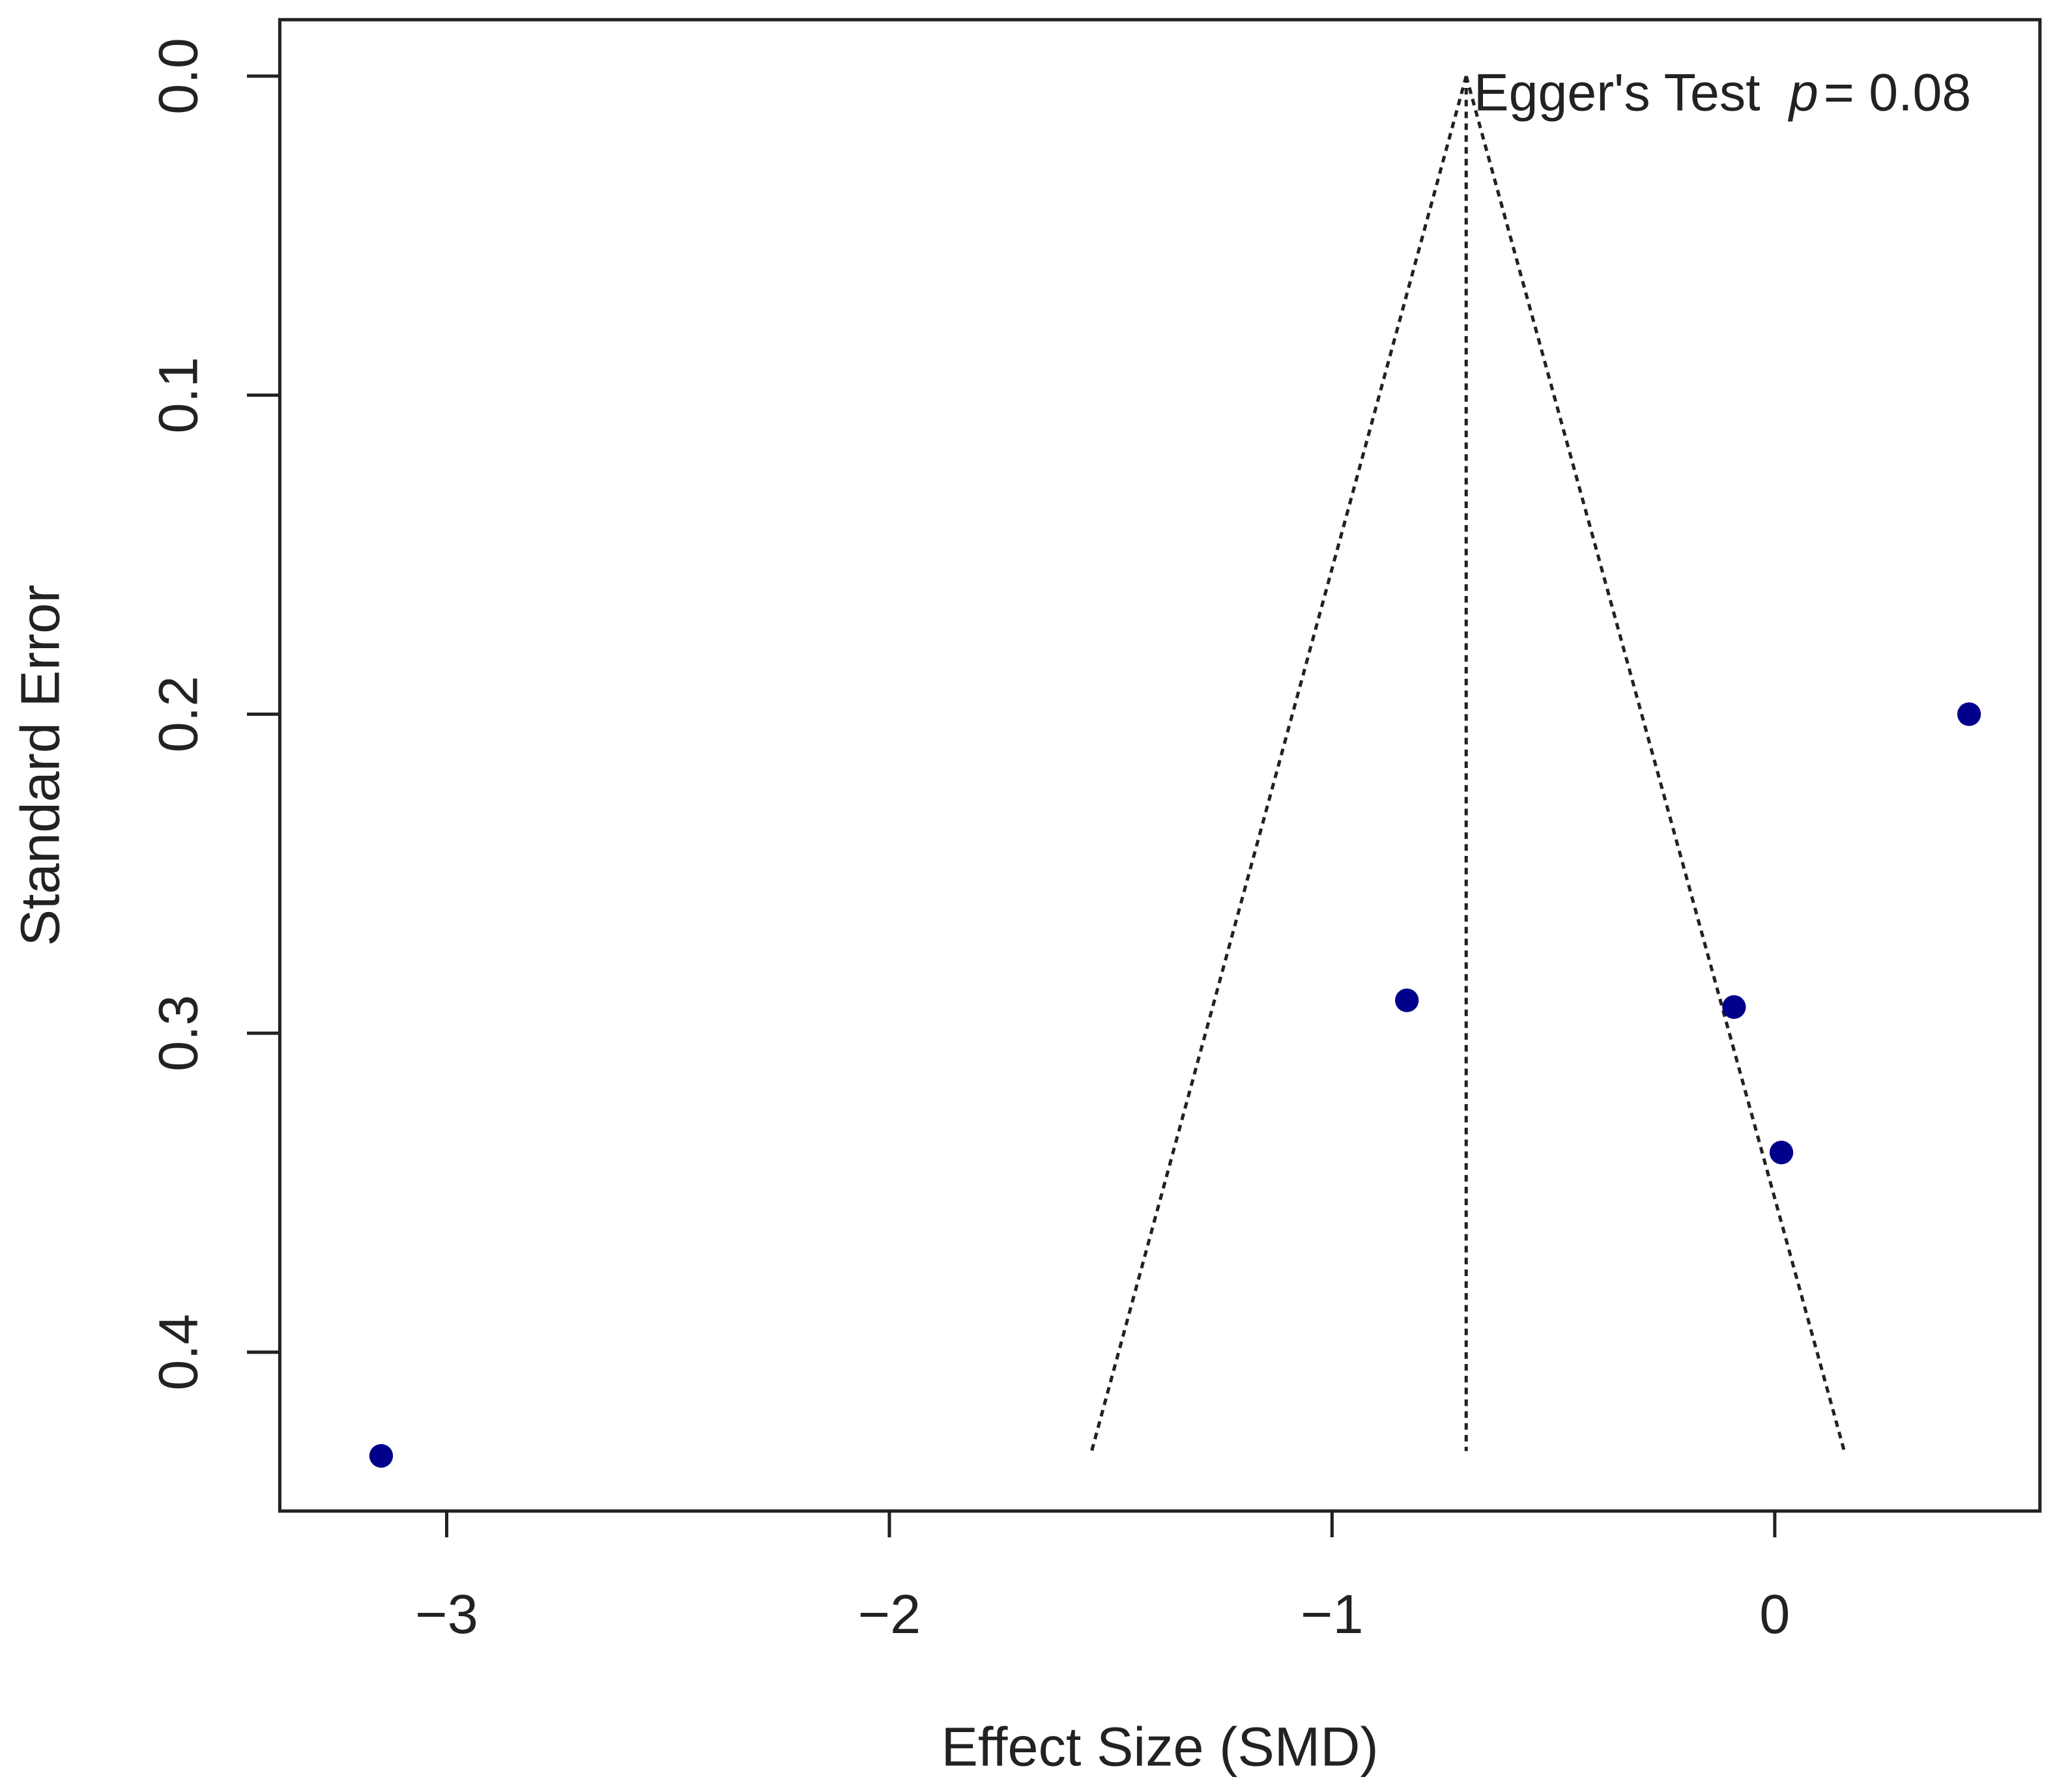 The height and width of the screenshot is (1792, 2057). Describe the element at coordinates (1655, 764) in the screenshot. I see `funnel-right` at that location.